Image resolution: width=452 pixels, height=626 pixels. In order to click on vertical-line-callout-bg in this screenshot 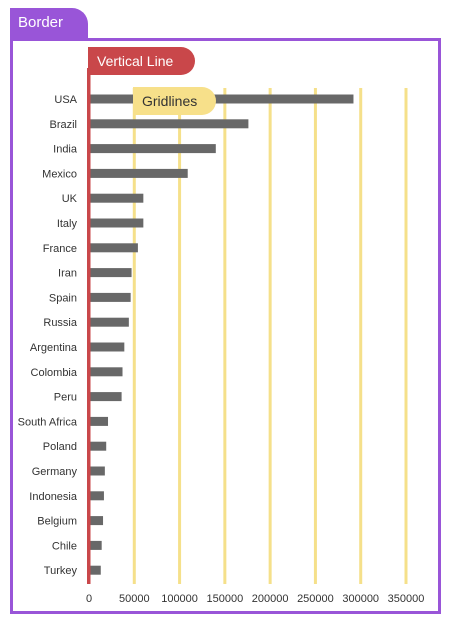, I will do `click(141, 61)`.